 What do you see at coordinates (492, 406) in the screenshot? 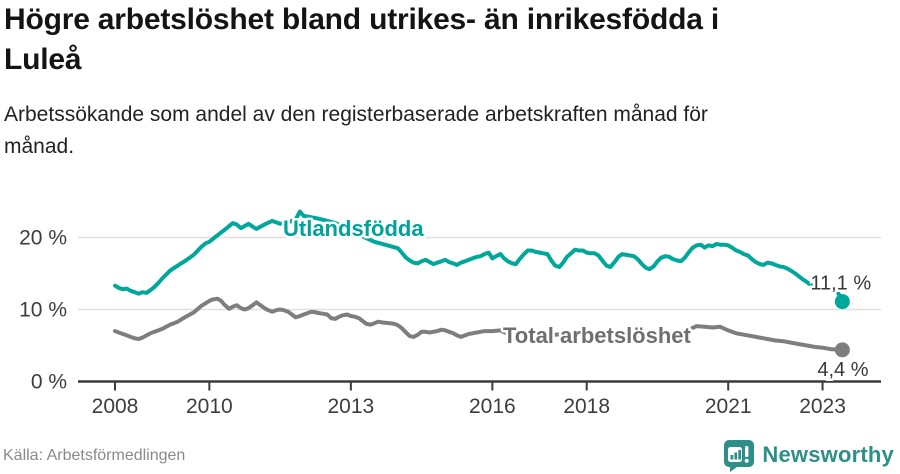
I see `x-tick-label: 2016` at bounding box center [492, 406].